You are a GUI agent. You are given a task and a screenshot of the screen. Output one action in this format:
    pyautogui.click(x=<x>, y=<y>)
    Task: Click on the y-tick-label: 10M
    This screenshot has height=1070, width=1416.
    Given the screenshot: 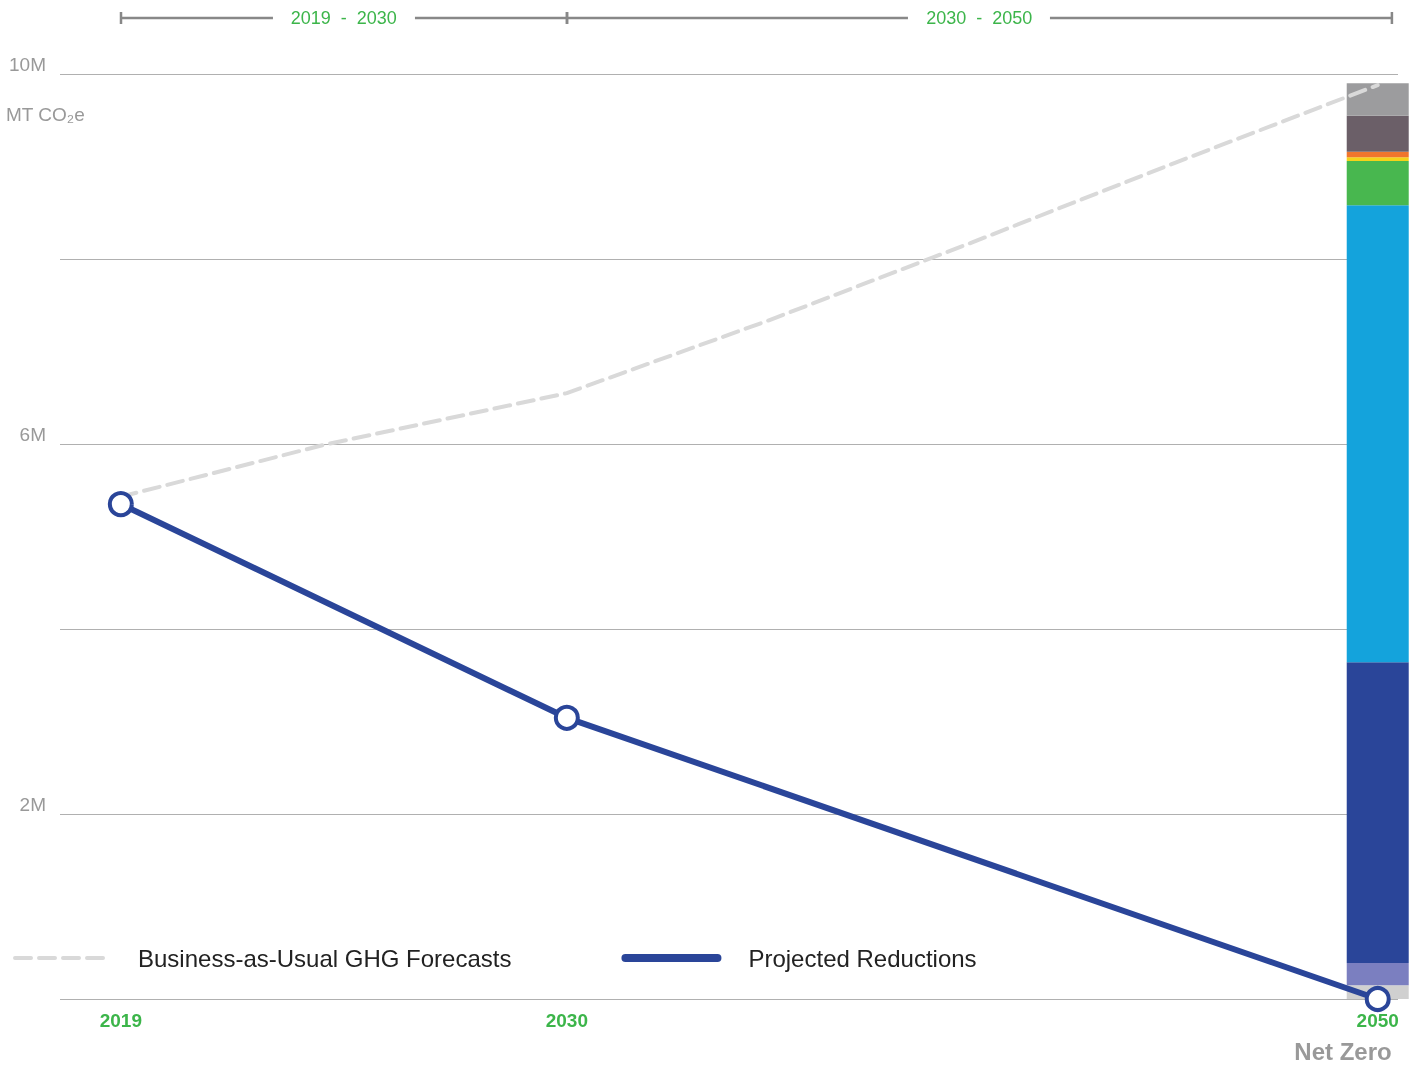 What is the action you would take?
    pyautogui.click(x=27, y=64)
    